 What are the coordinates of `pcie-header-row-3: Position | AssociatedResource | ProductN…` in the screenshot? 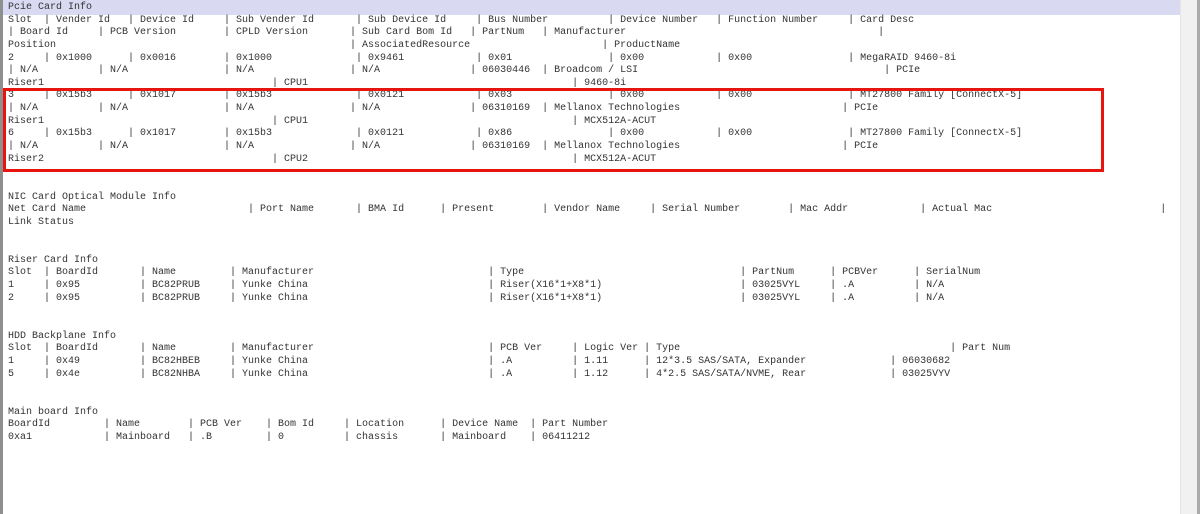 It's located at (344, 45).